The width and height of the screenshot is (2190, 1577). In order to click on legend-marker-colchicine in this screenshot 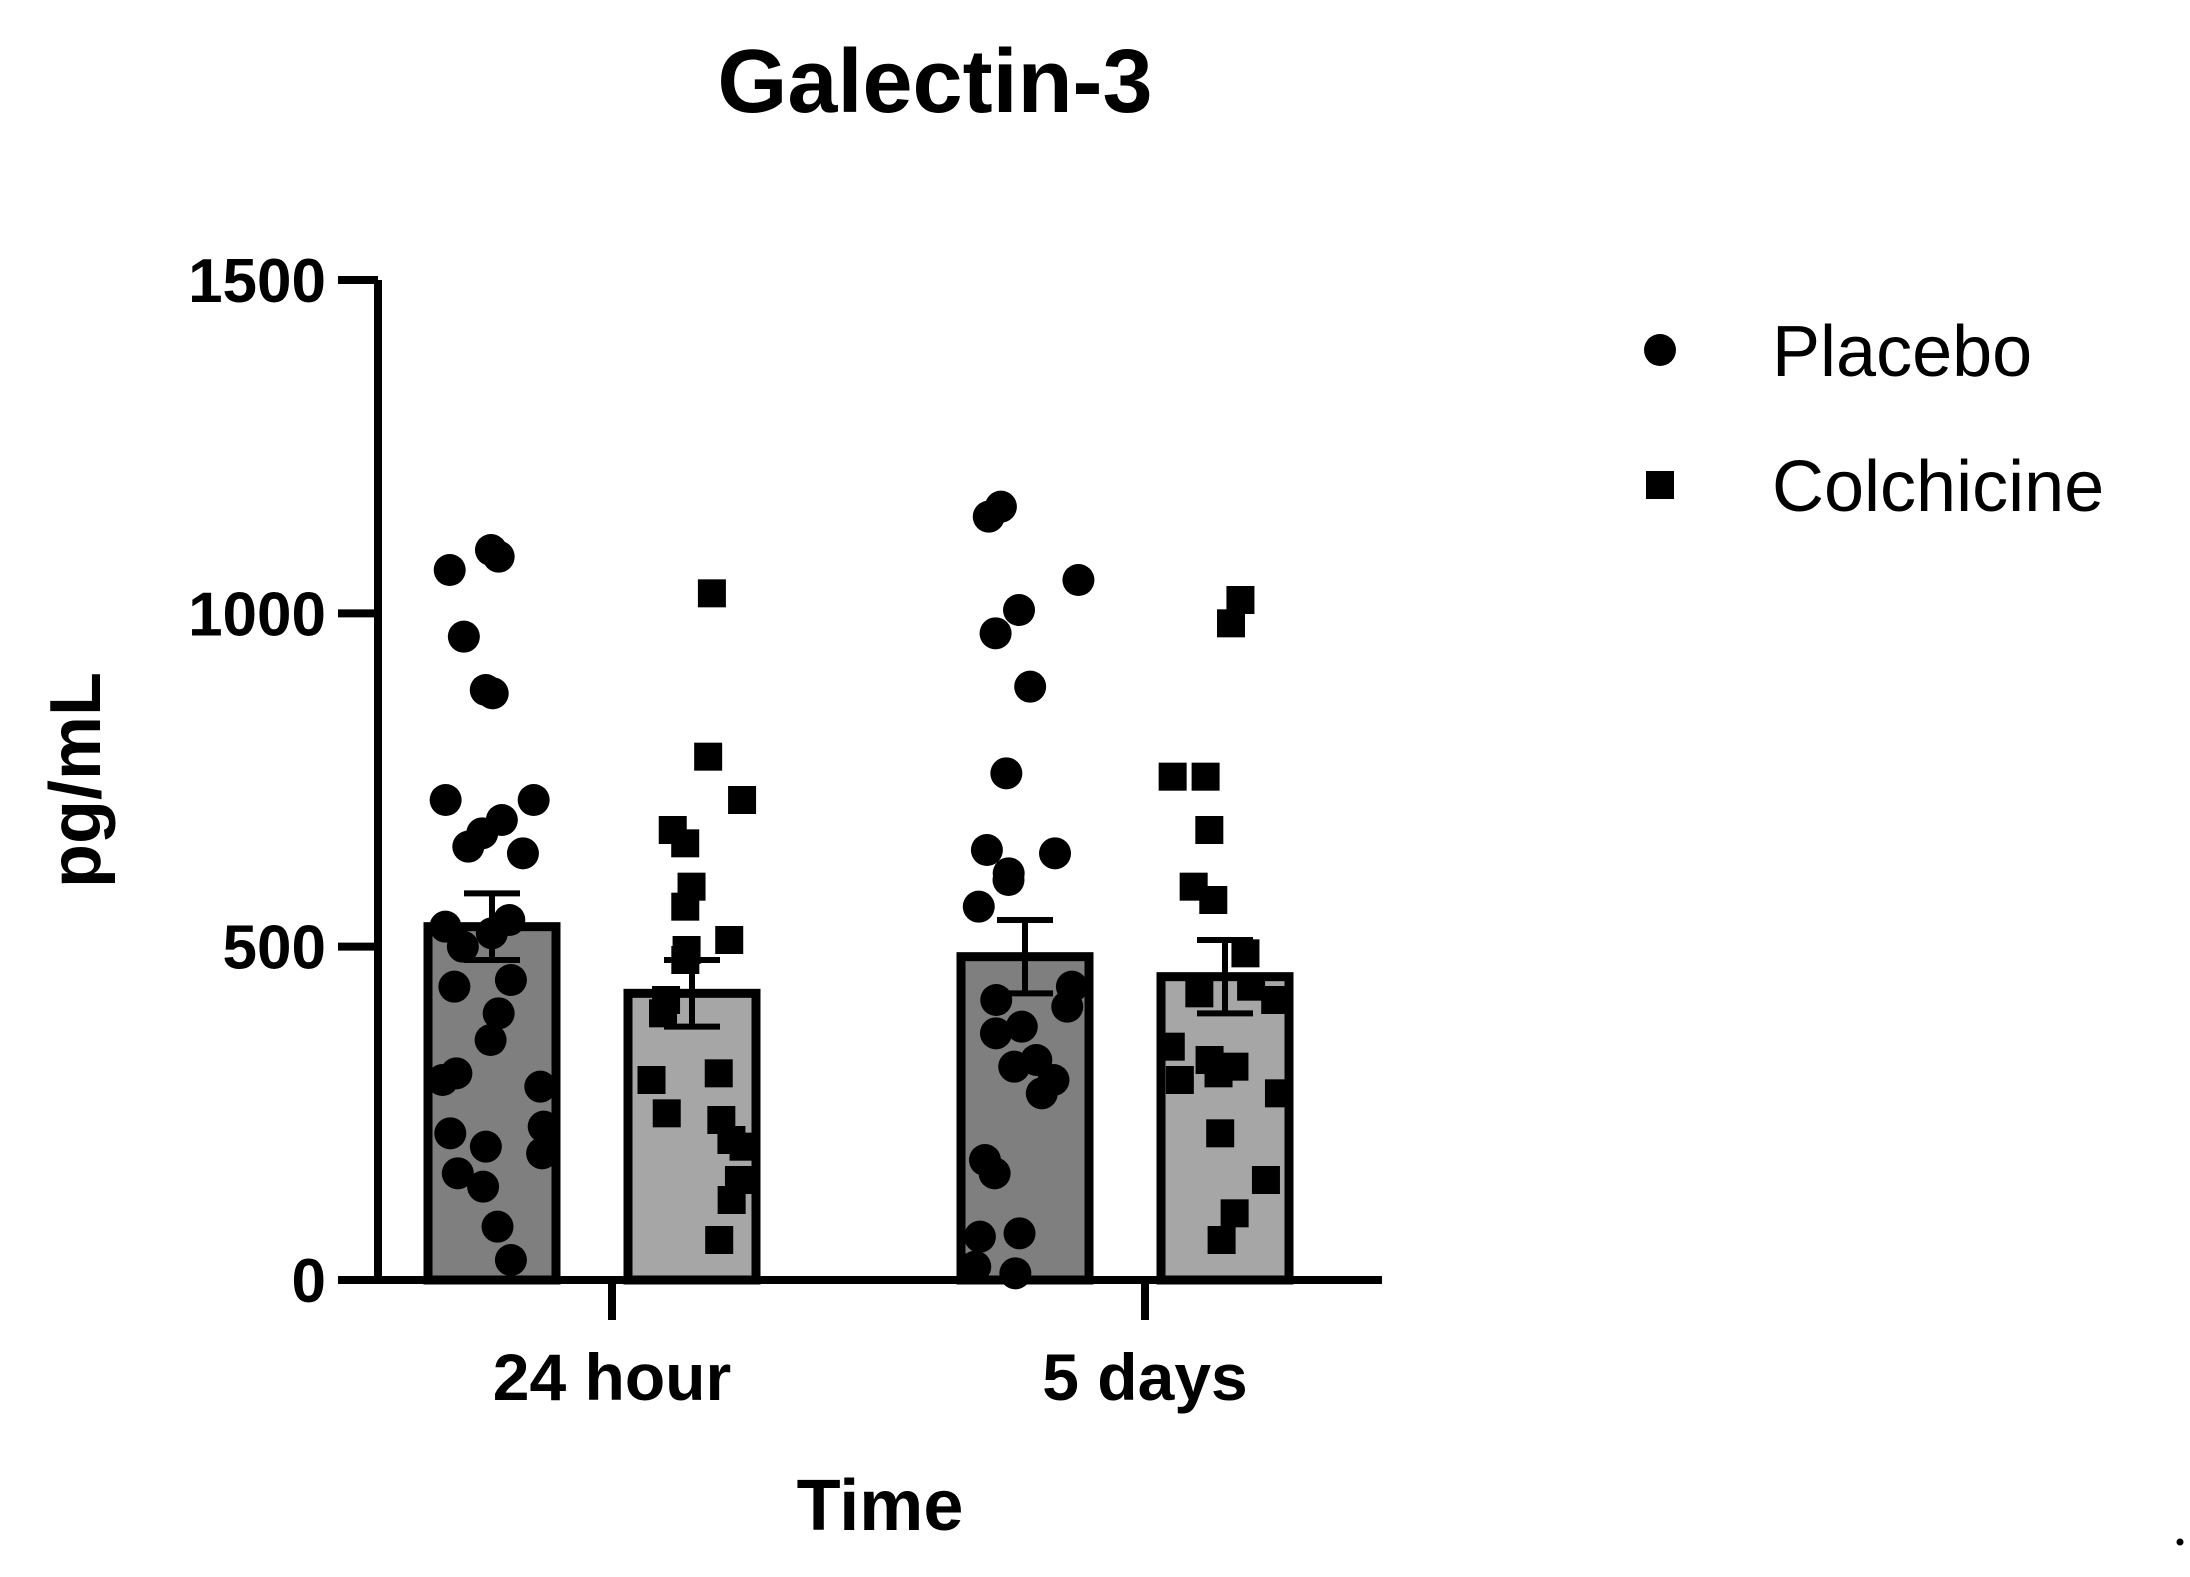, I will do `click(1660, 485)`.